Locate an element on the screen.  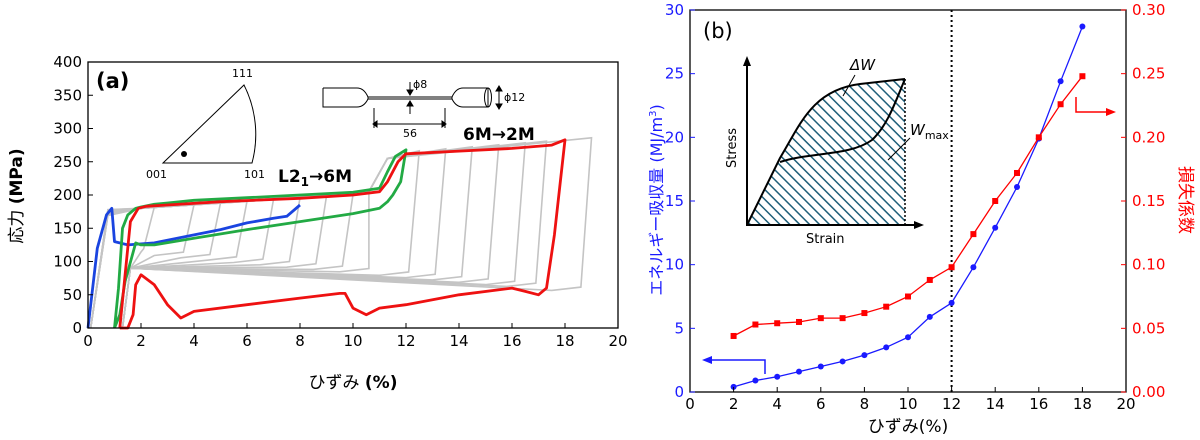
inset-xlabel: Strain is located at coordinates (825, 239).